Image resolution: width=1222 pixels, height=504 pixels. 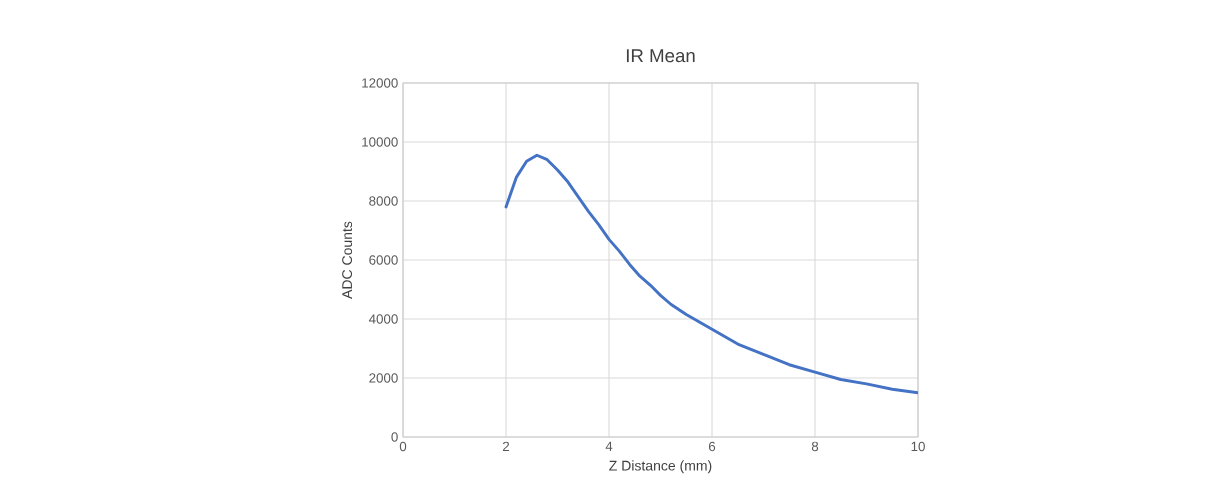 What do you see at coordinates (383, 201) in the screenshot?
I see `y-tick-label: 8000` at bounding box center [383, 201].